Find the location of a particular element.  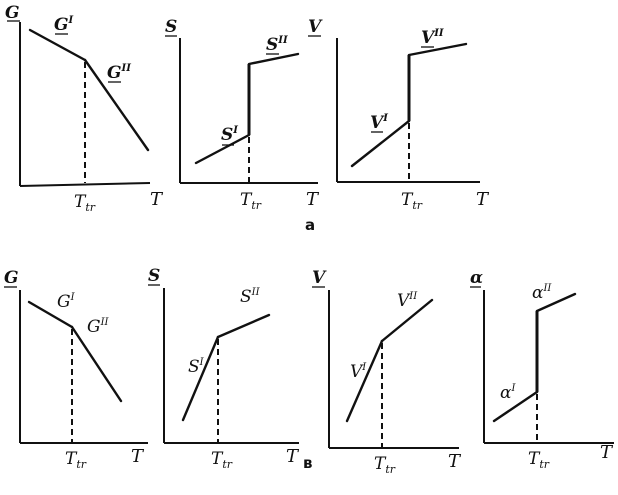

x-axis is located at coordinates (85, 184).